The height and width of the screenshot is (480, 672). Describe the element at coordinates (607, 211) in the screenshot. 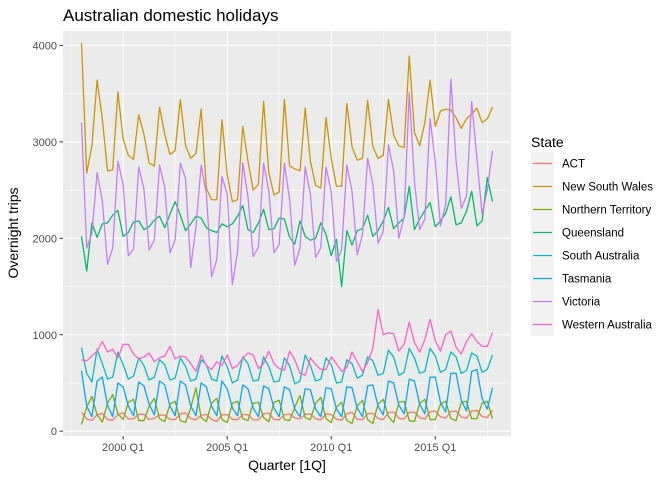

I see `legend-label-northern-territory: Northern Territory` at that location.